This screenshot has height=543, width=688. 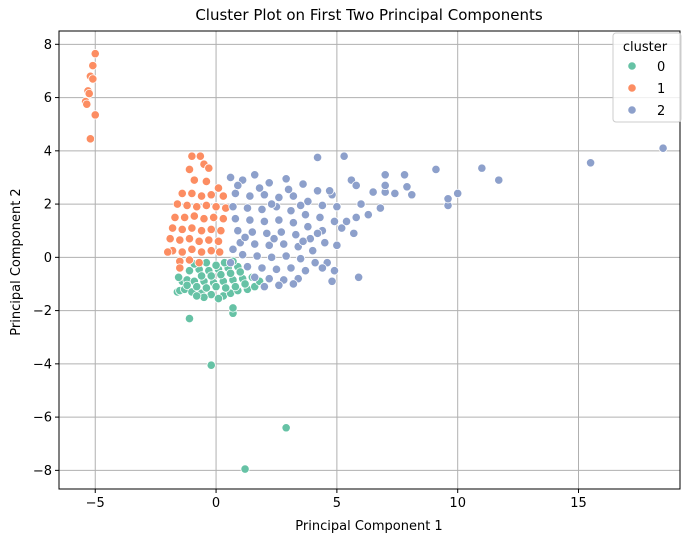 What do you see at coordinates (48, 258) in the screenshot?
I see `y-tick-label: 0` at bounding box center [48, 258].